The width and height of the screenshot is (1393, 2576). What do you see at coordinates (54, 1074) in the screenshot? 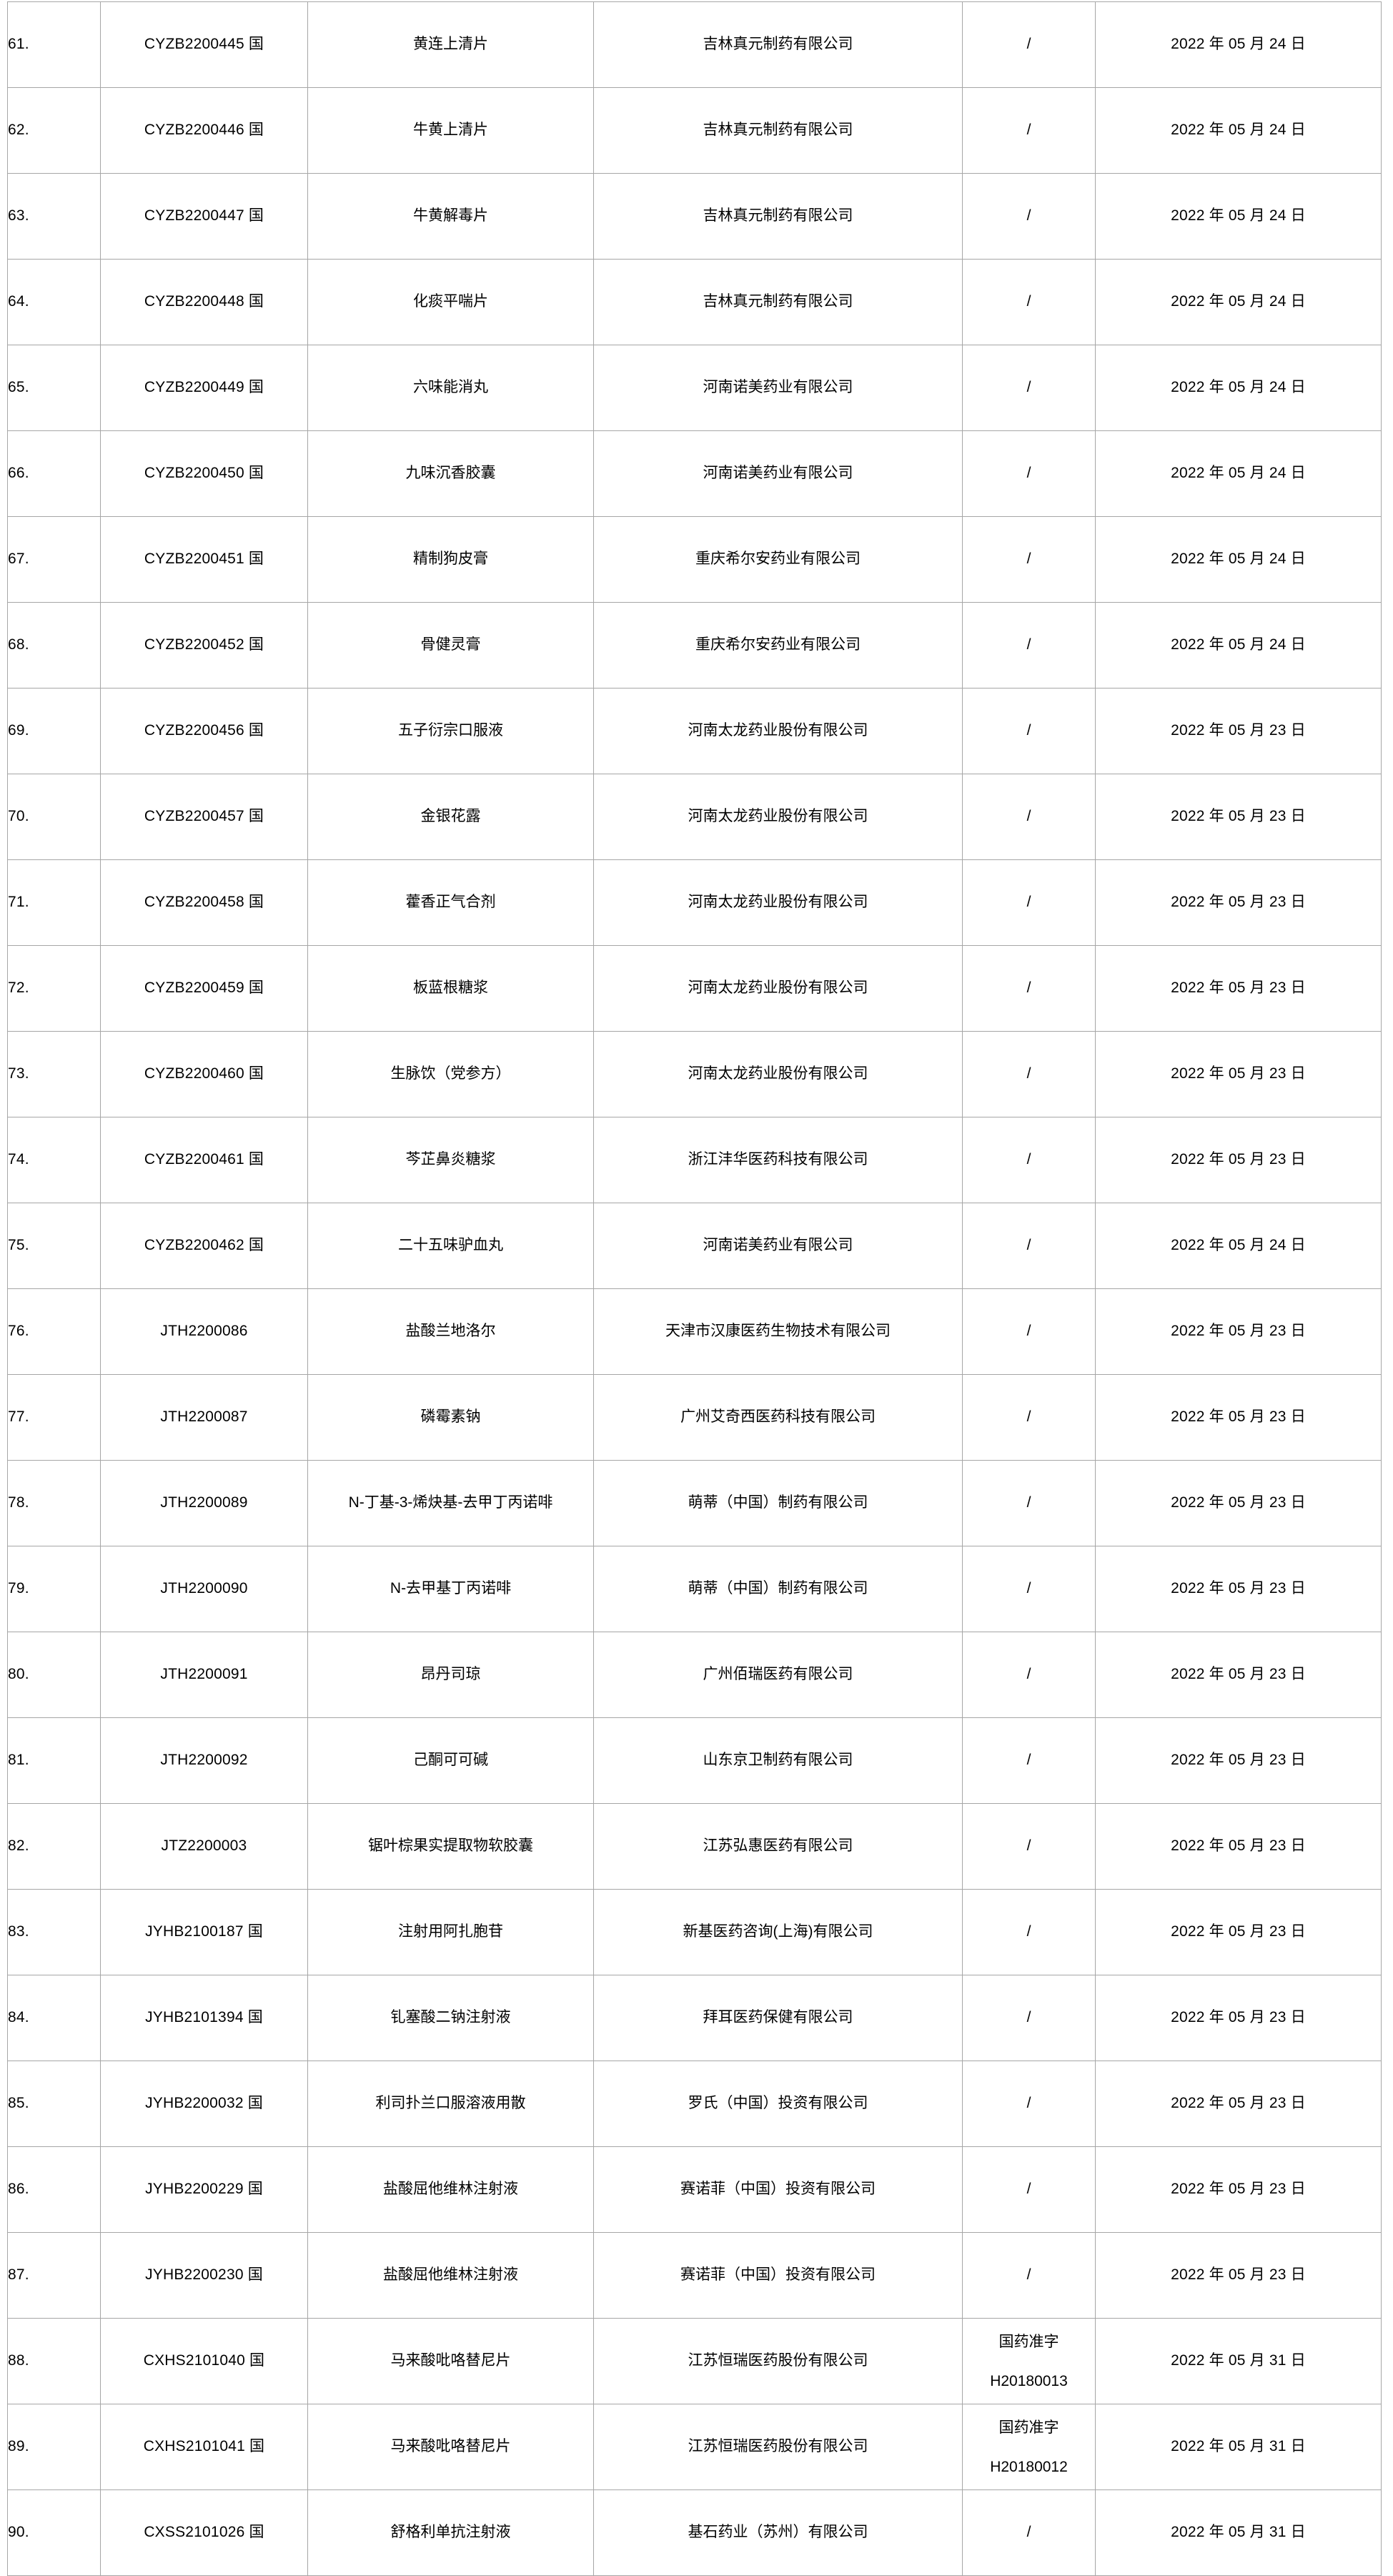
I see `row-index-cell: 73.` at bounding box center [54, 1074].